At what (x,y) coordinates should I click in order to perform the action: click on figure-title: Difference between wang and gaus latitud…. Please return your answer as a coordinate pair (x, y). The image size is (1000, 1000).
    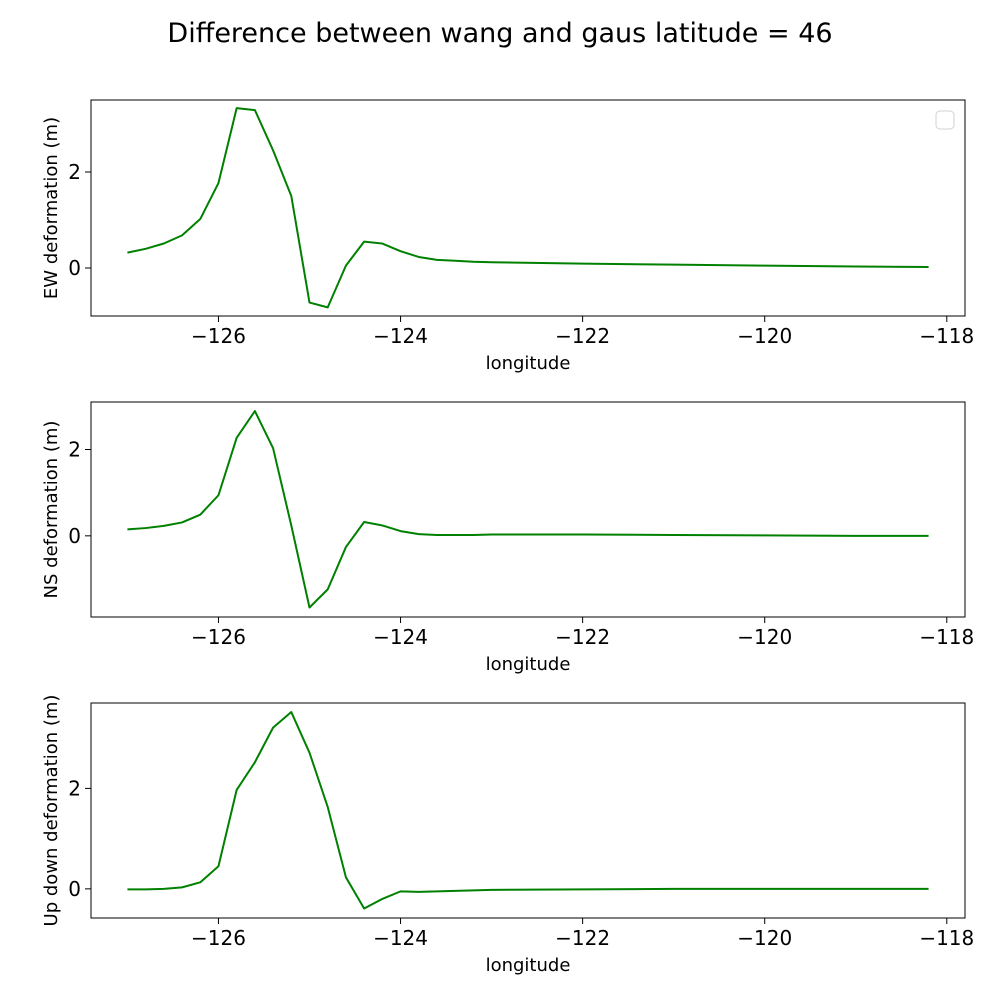
    Looking at the image, I should click on (499, 33).